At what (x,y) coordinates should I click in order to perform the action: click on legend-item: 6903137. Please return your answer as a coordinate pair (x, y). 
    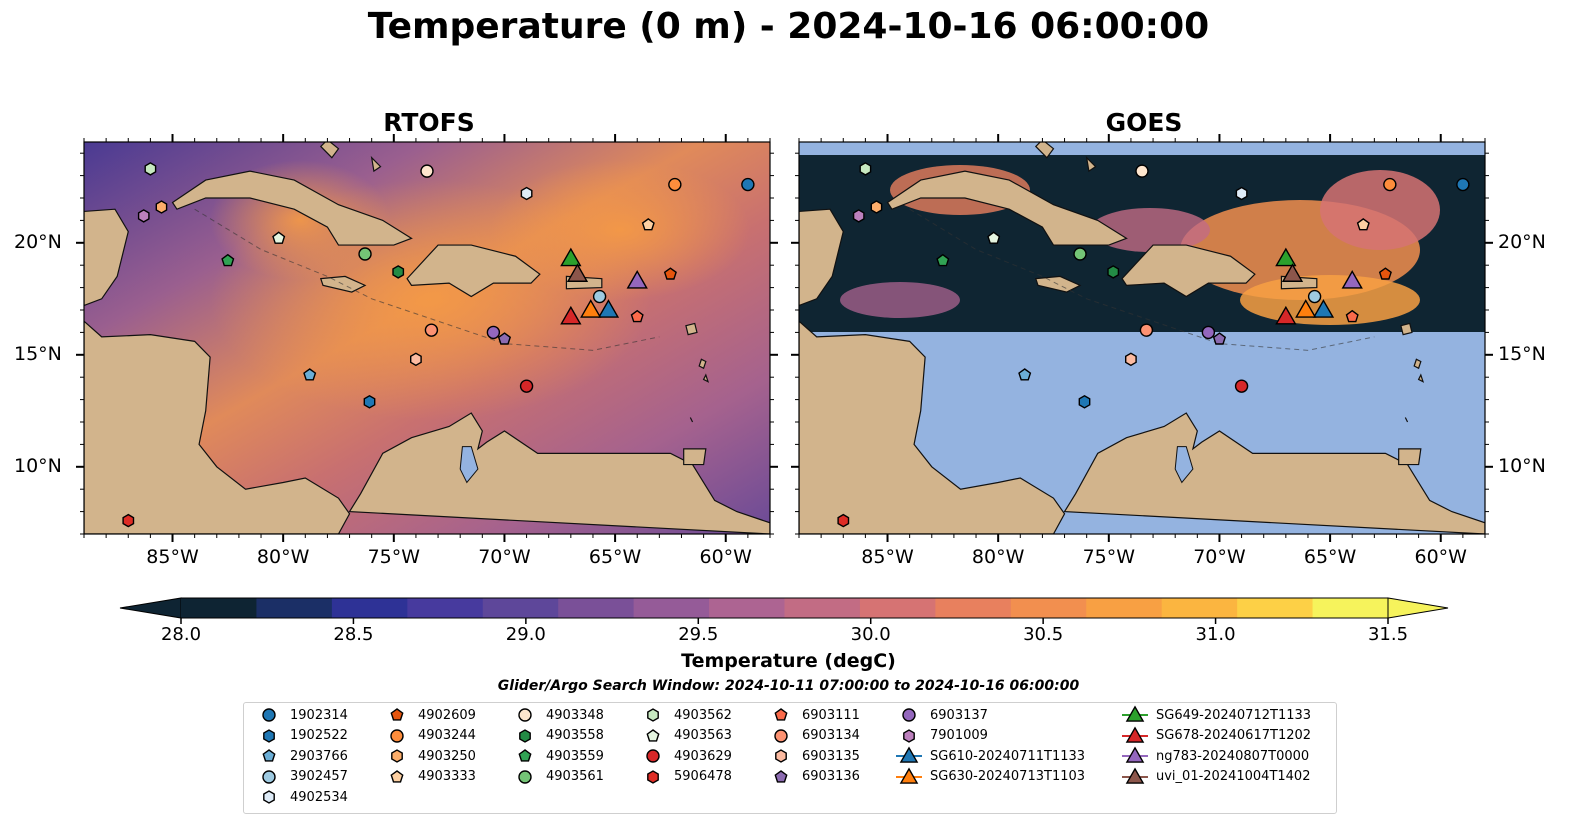
    Looking at the image, I should click on (942, 715).